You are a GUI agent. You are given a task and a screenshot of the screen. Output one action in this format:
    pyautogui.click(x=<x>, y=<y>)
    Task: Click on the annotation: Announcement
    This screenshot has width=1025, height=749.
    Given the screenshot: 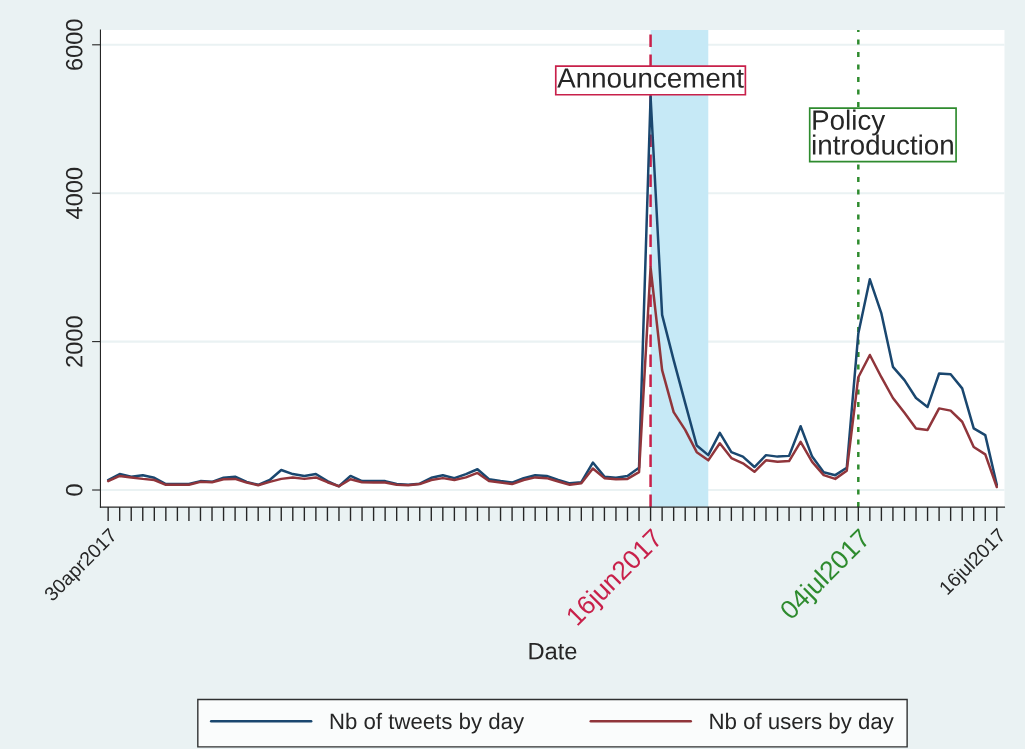 What is the action you would take?
    pyautogui.click(x=650, y=78)
    